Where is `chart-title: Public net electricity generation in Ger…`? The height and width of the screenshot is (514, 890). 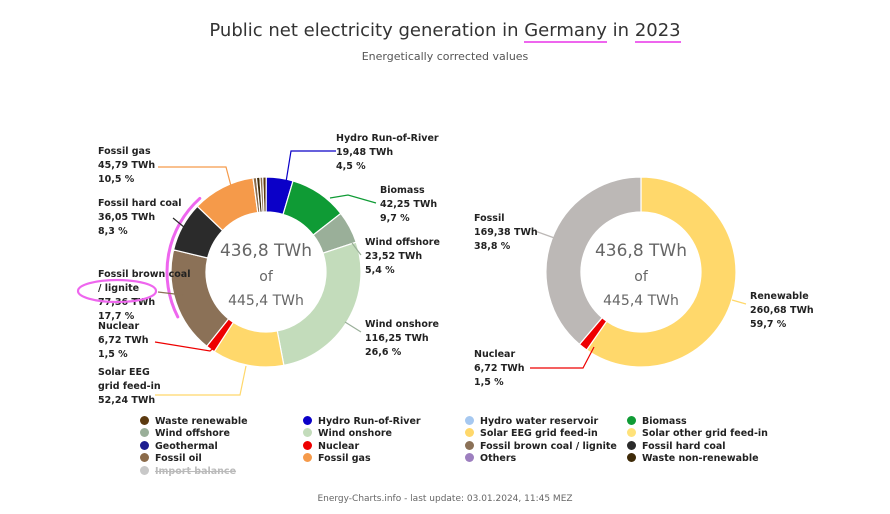 chart-title: Public net electricity generation in Ger… is located at coordinates (445, 31).